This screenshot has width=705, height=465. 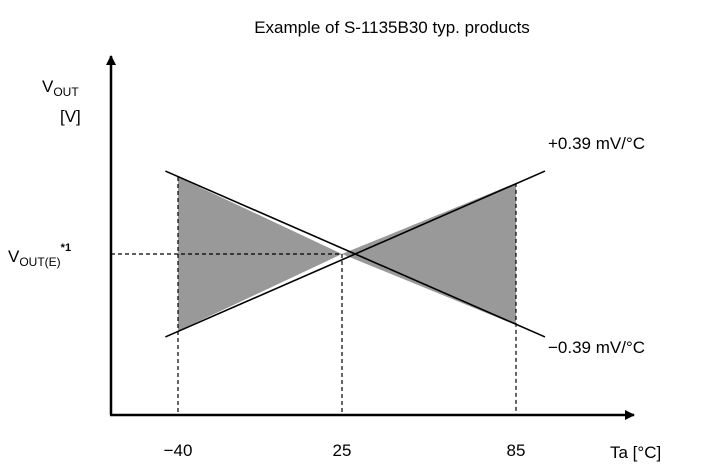 I want to click on y-axis-label-main: V, so click(x=48, y=86).